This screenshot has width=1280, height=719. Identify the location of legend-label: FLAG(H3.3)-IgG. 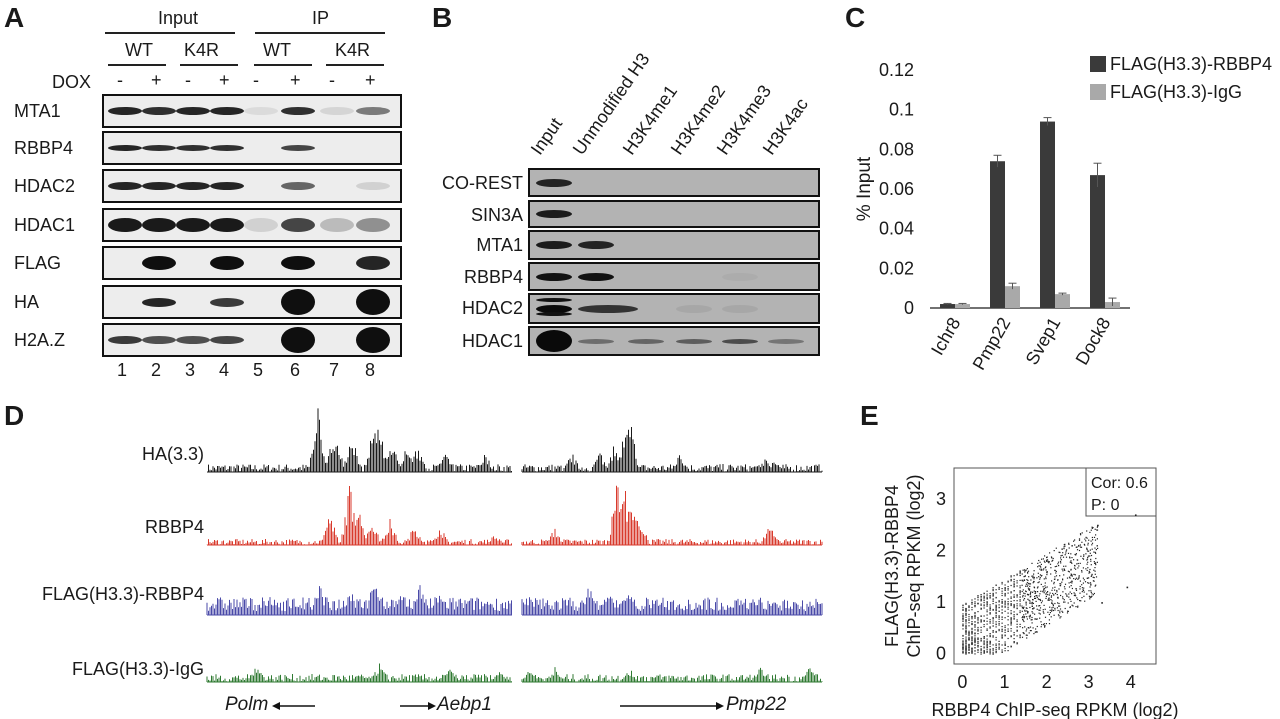
(1176, 92).